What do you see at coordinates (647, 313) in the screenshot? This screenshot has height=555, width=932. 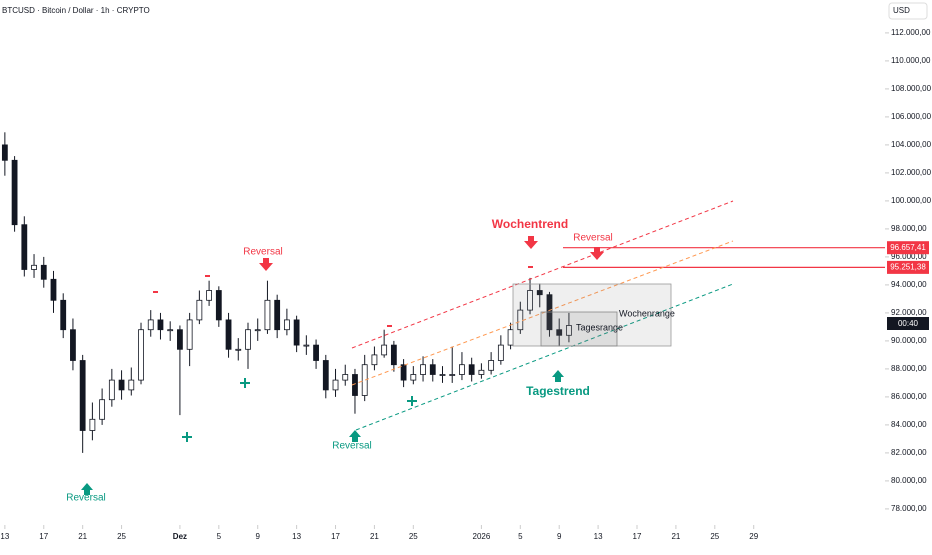 I see `annotation: Wochenrange` at bounding box center [647, 313].